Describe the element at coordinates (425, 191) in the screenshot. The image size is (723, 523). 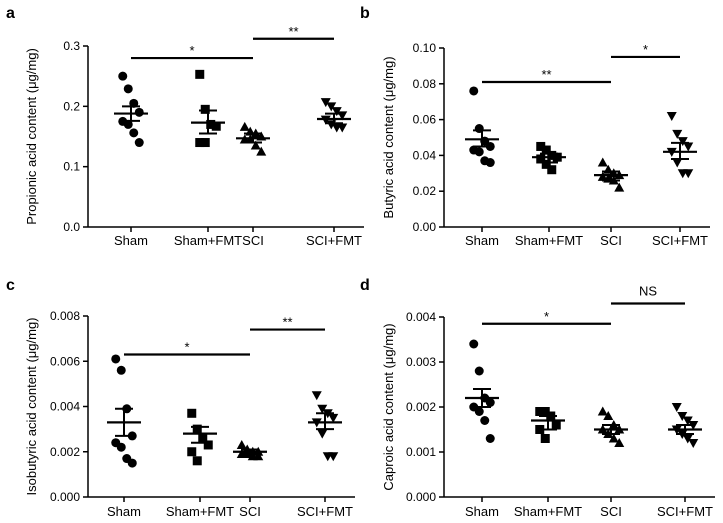
I see `y-tick-label: 0.02` at that location.